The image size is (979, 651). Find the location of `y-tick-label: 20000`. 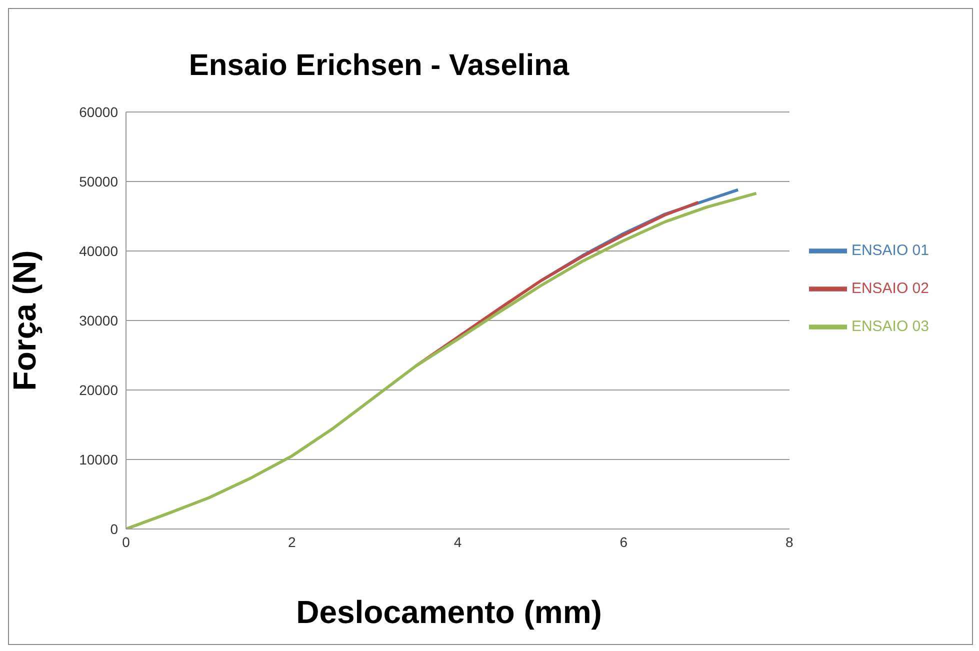

y-tick-label: 20000 is located at coordinates (98, 390).